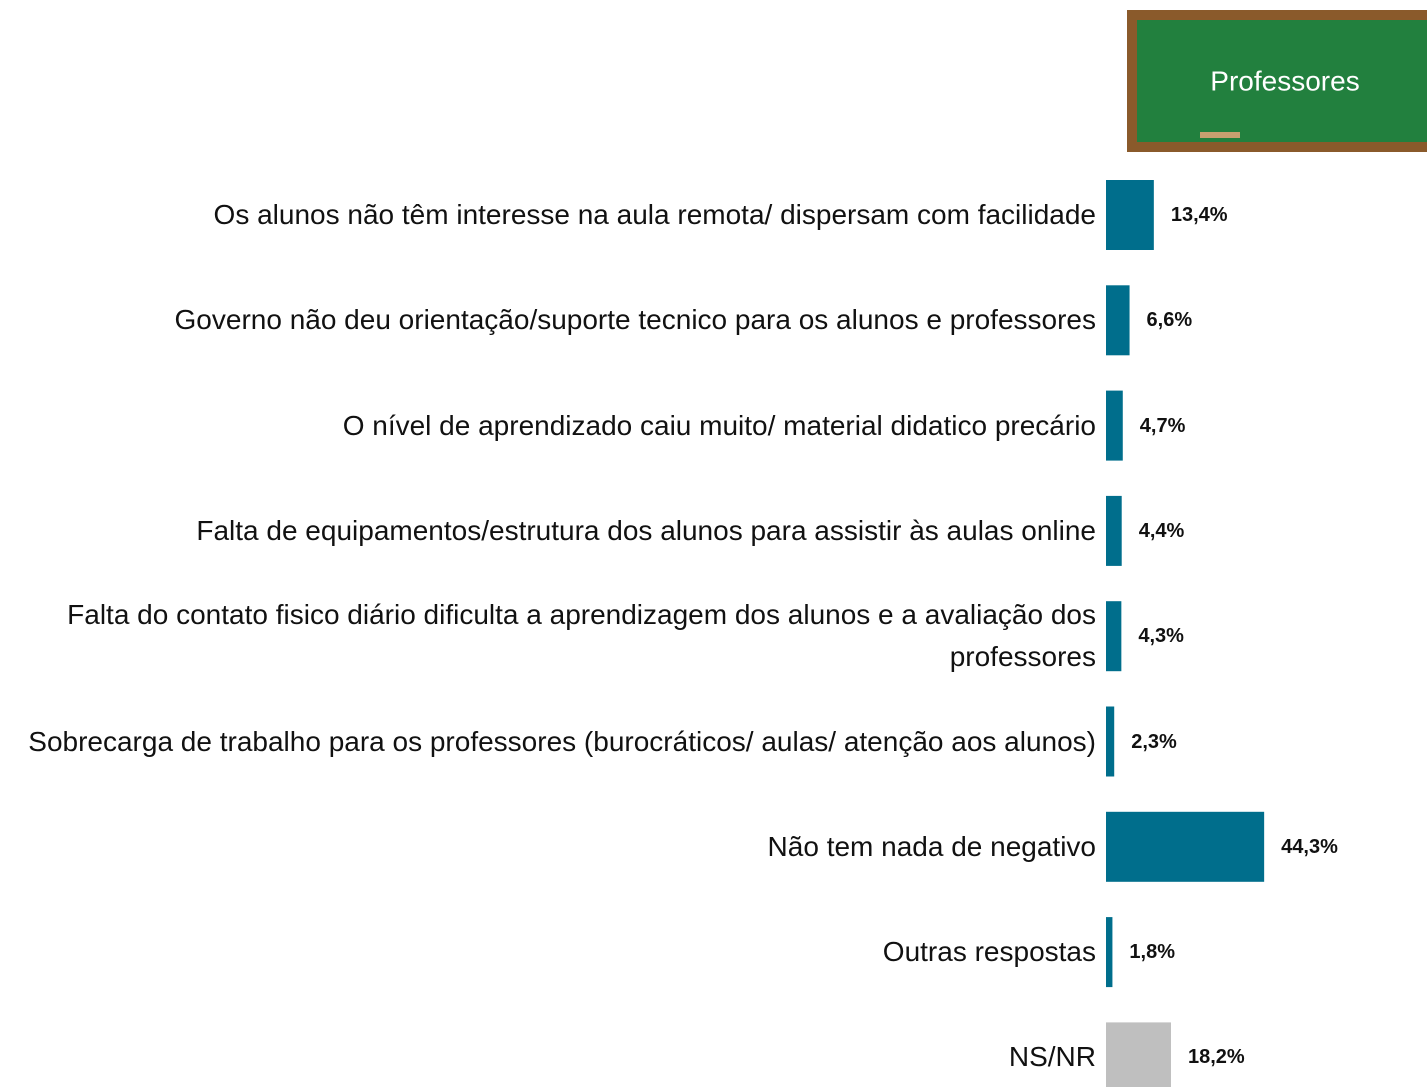  What do you see at coordinates (1199, 215) in the screenshot?
I see `value-label: 13,4%` at bounding box center [1199, 215].